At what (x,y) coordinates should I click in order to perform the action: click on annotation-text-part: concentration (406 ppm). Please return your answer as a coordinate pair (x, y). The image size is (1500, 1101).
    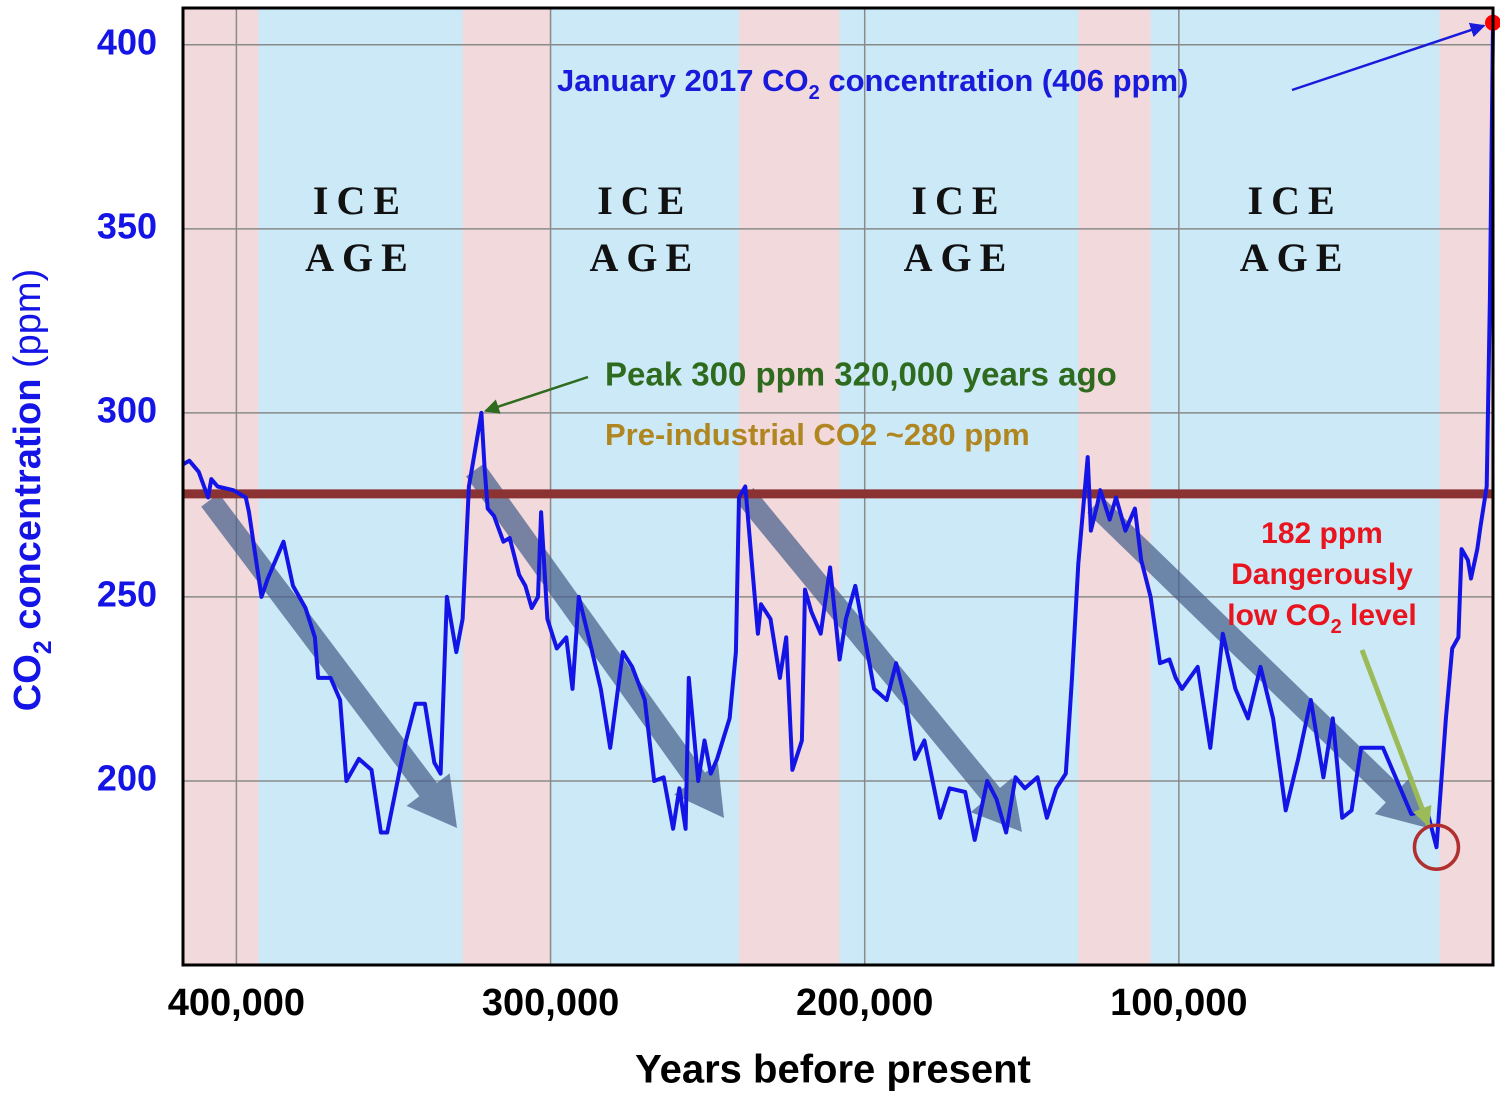
    Looking at the image, I should click on (1004, 80).